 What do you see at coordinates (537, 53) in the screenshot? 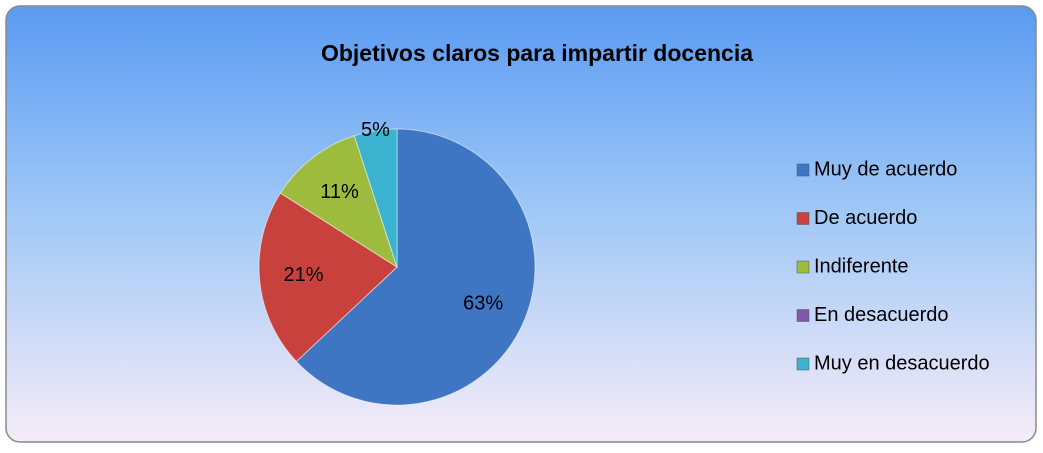
I see `chart-title: Objetivos claros para impartir docencia` at bounding box center [537, 53].